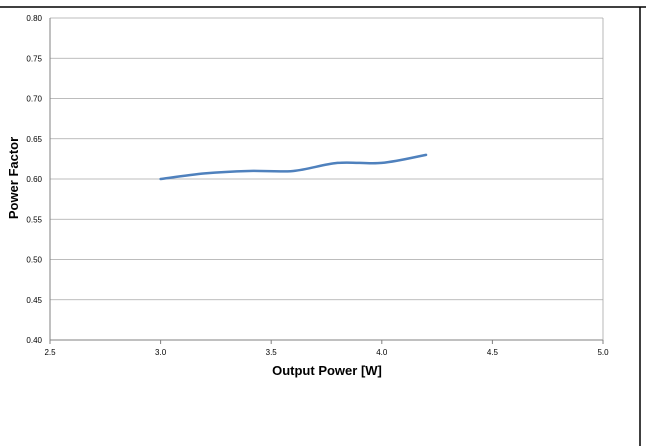 The image size is (646, 446). I want to click on x-tick-label: 4.0, so click(382, 352).